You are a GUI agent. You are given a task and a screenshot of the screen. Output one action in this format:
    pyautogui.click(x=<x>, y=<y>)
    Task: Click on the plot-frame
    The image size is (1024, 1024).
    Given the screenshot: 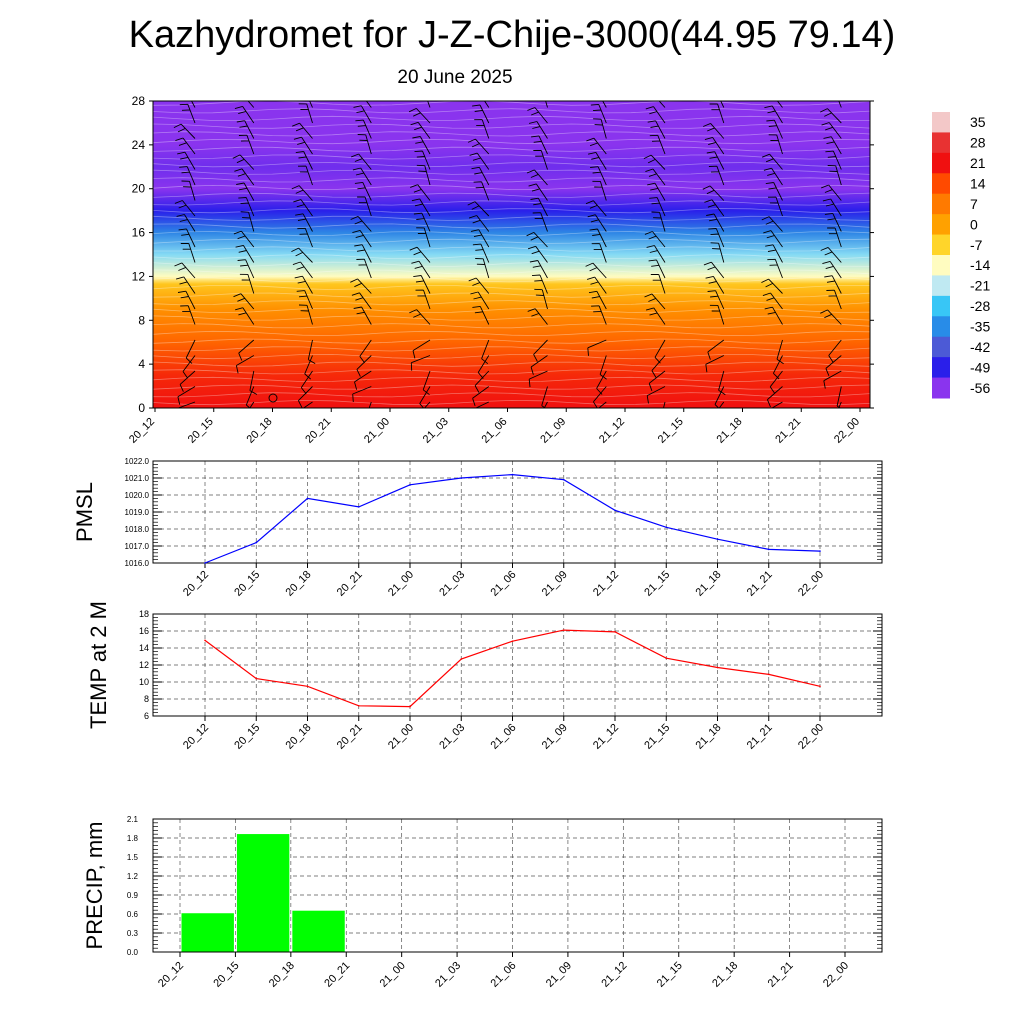 What is the action you would take?
    pyautogui.click(x=517, y=885)
    